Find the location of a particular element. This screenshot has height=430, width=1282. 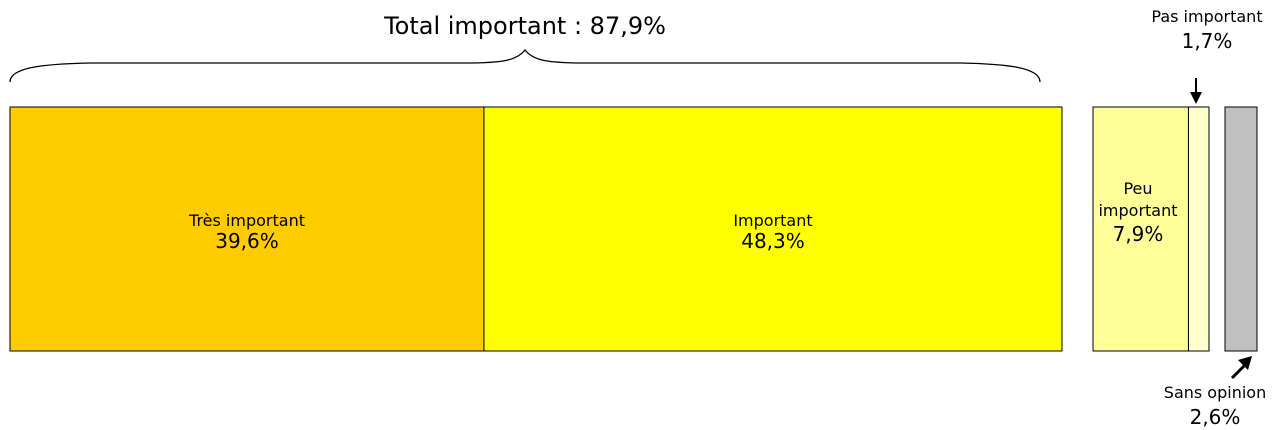

segment-name-line1: Peu is located at coordinates (1138, 188).